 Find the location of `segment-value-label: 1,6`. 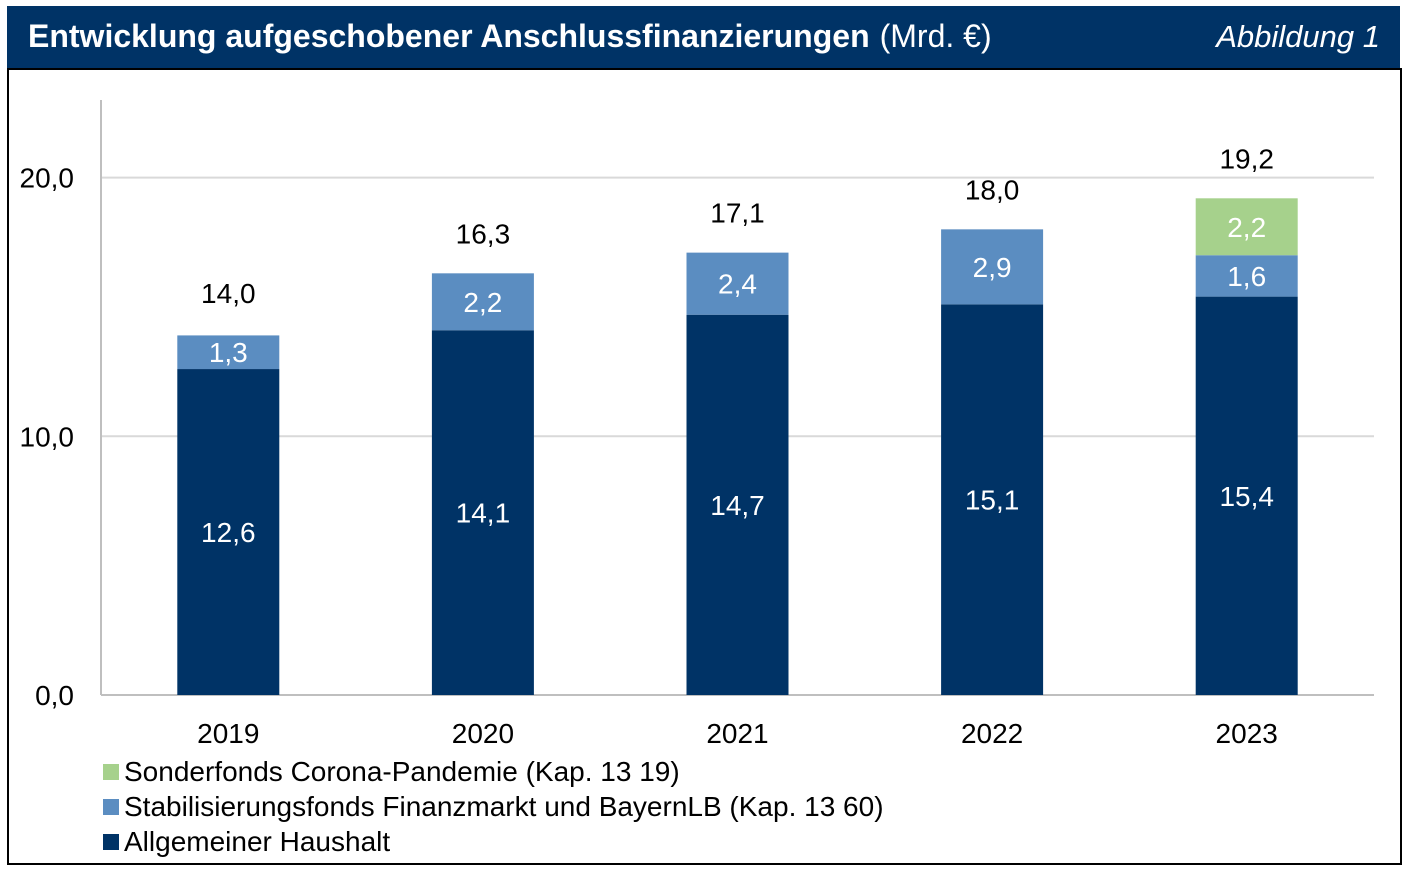

segment-value-label: 1,6 is located at coordinates (1246, 276).